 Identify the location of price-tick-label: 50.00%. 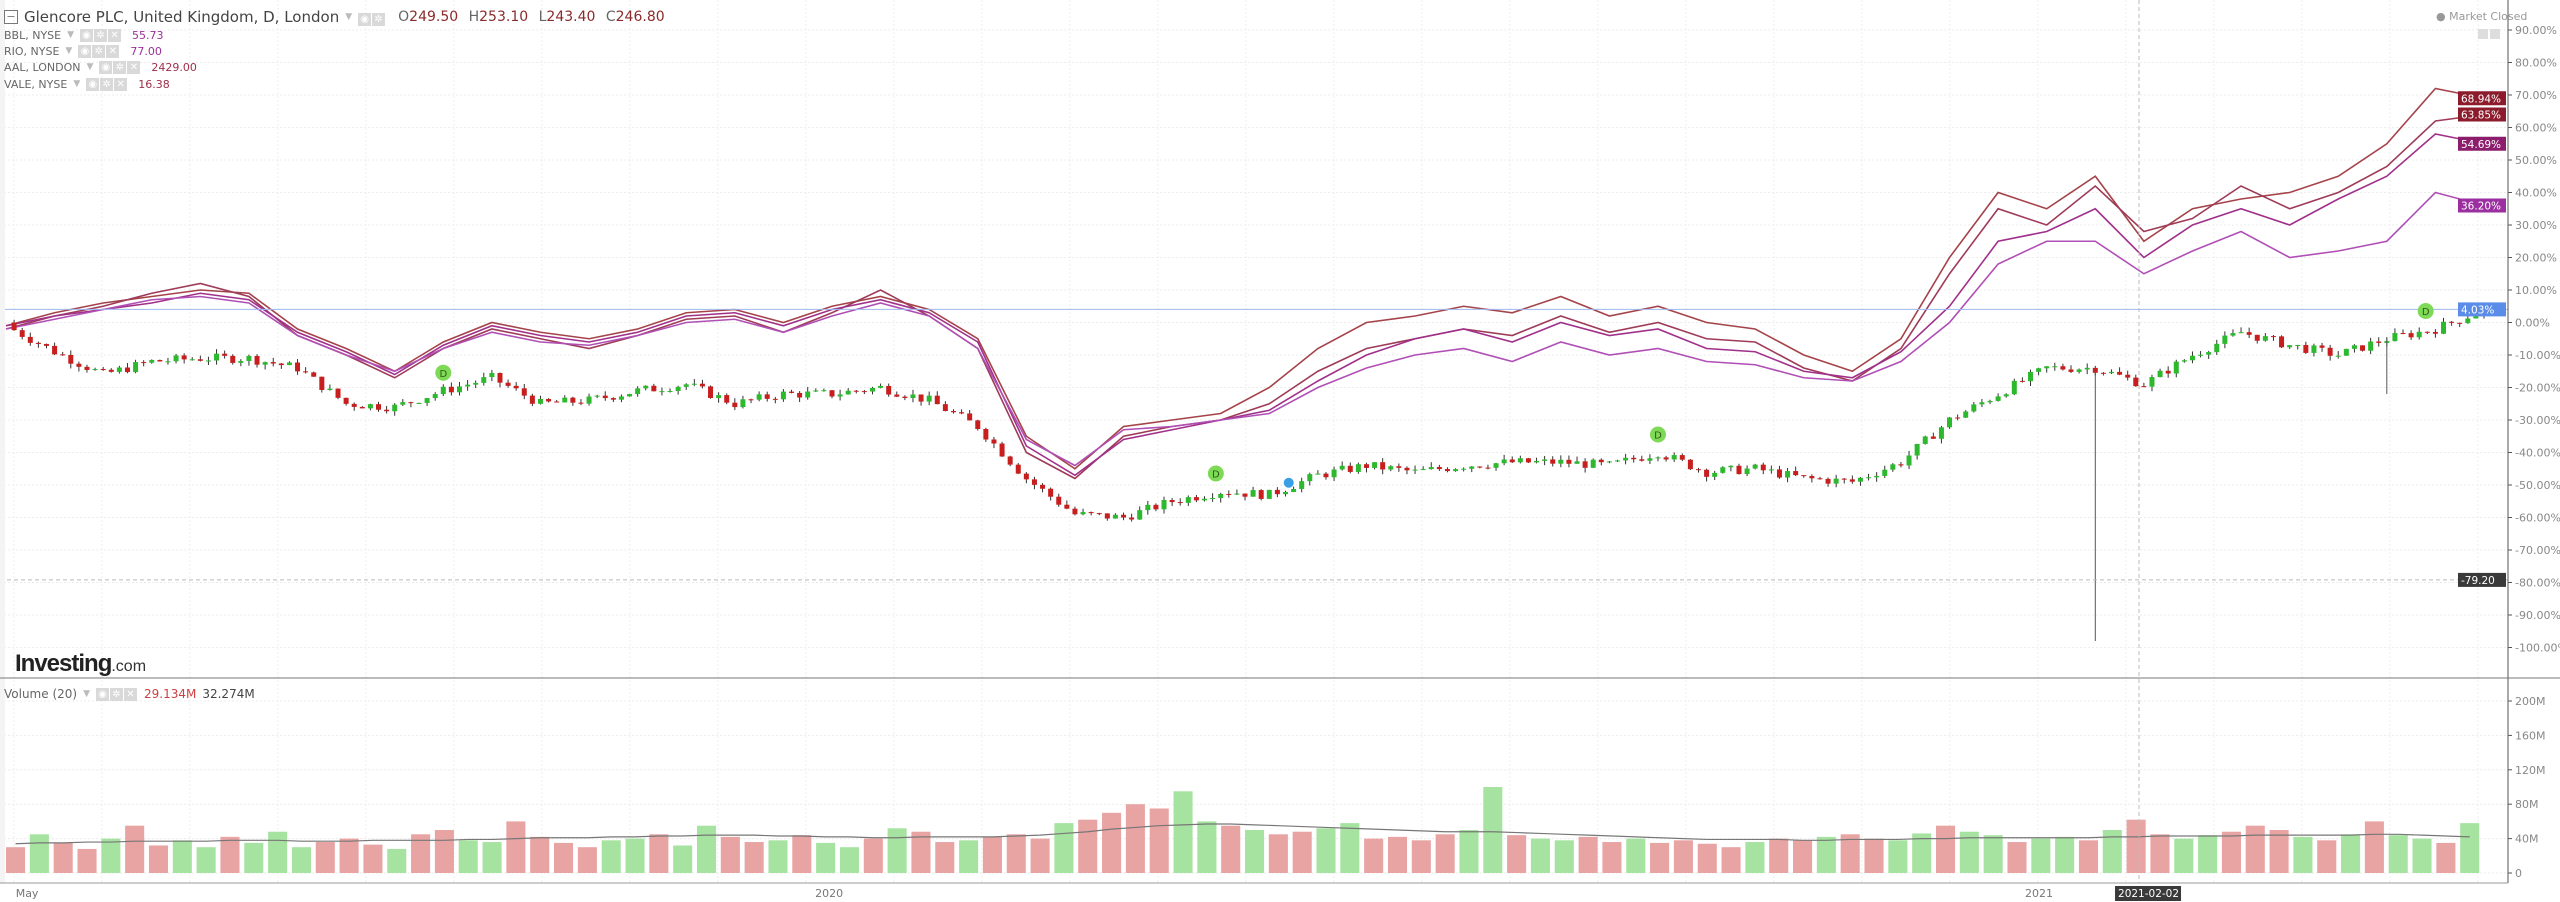
(2536, 160).